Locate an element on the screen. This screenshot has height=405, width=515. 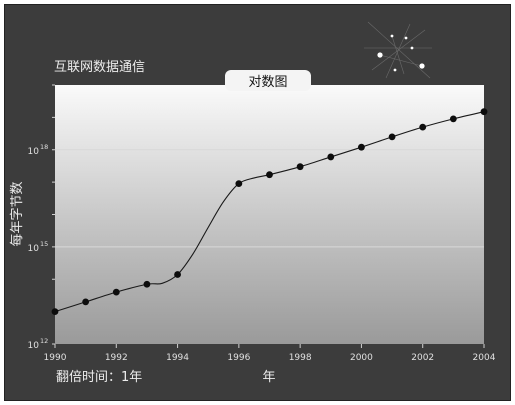
x-axis-ticks: 1990 1992 1994 1996 1998 2000 2002 2004 is located at coordinates (270, 353).